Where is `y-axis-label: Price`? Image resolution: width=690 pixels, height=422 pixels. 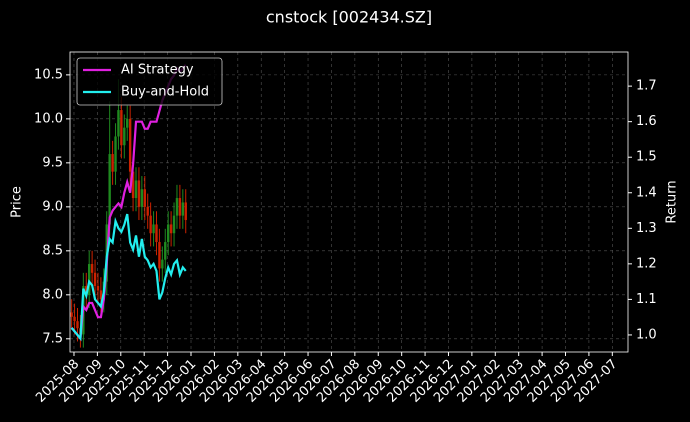 y-axis-label: Price is located at coordinates (17, 202).